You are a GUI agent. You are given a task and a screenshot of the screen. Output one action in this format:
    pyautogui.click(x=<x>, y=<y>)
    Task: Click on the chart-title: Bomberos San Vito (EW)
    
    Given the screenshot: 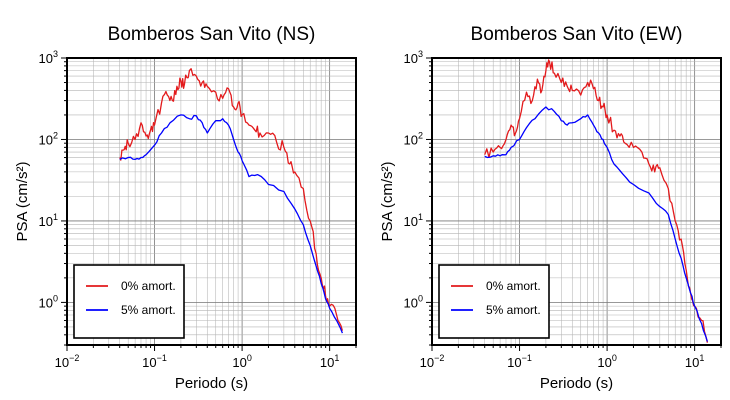 What is the action you would take?
    pyautogui.click(x=577, y=34)
    